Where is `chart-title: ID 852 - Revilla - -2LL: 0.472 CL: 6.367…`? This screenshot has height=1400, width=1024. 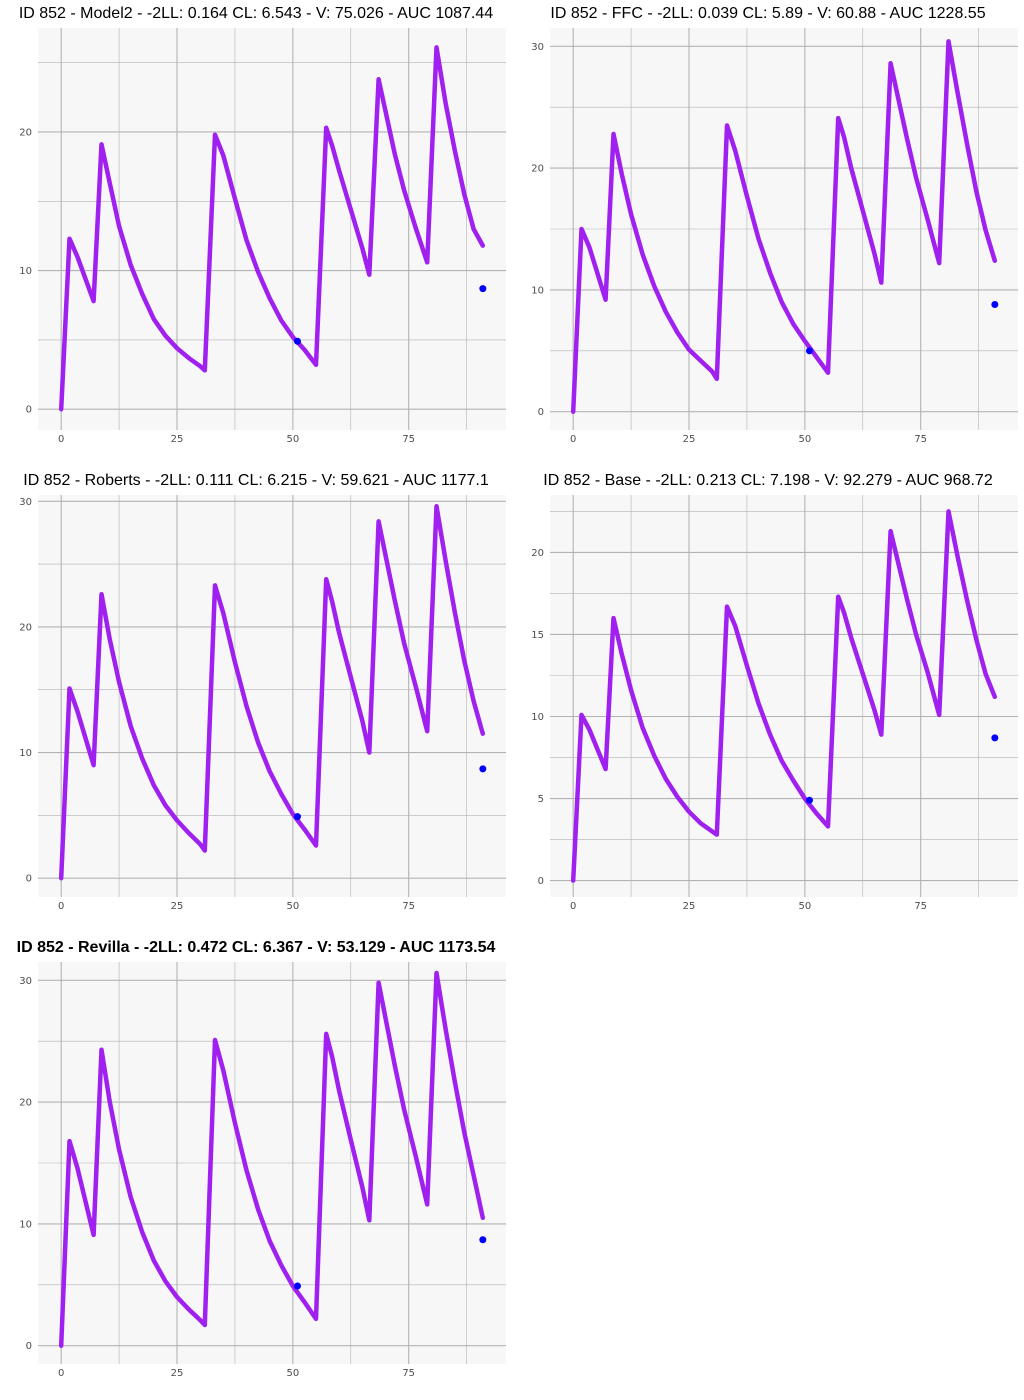
chart-title: ID 852 - Revilla - -2LL: 0.472 CL: 6.367… is located at coordinates (256, 947).